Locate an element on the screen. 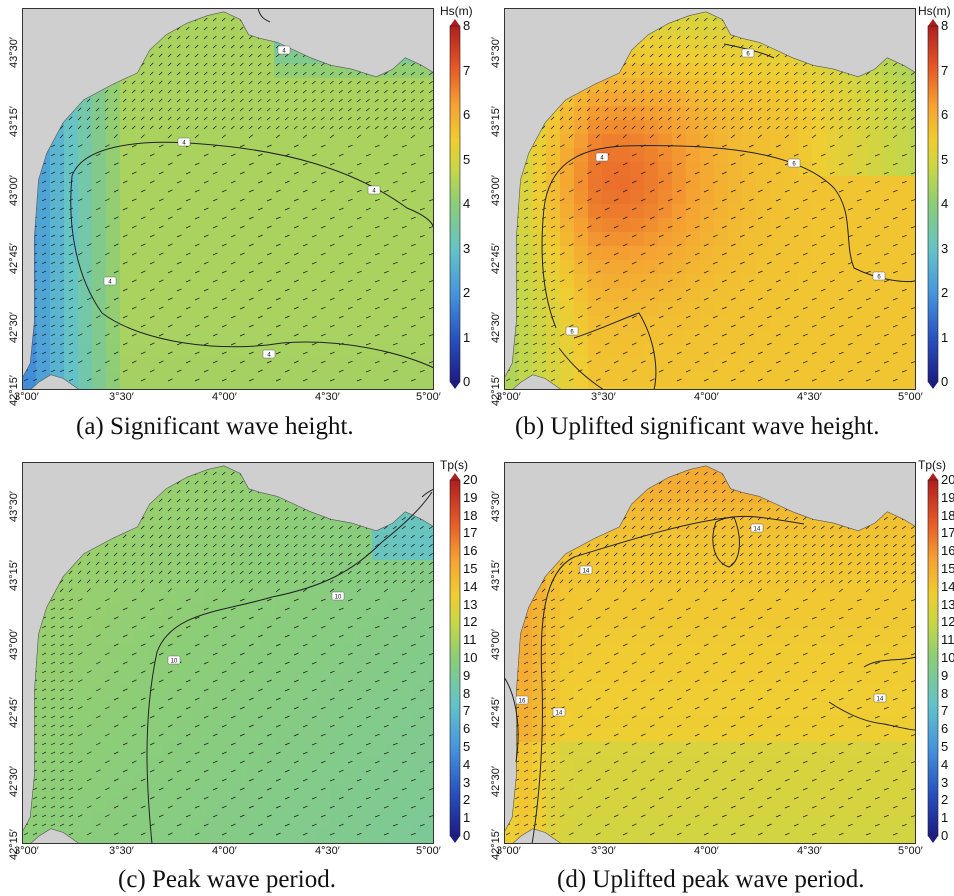  caption-c: (c) Peak wave period. is located at coordinates (227, 879).